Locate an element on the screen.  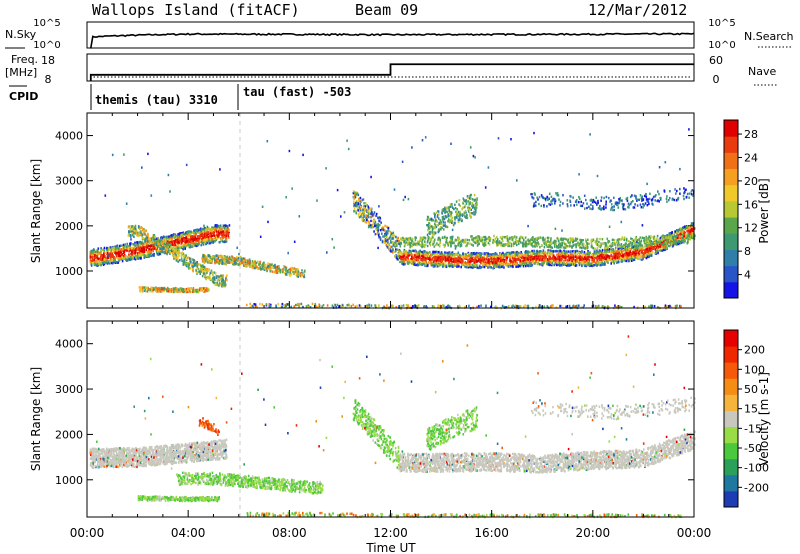
nsky-tick-top: 10^5 is located at coordinates (46, 23).